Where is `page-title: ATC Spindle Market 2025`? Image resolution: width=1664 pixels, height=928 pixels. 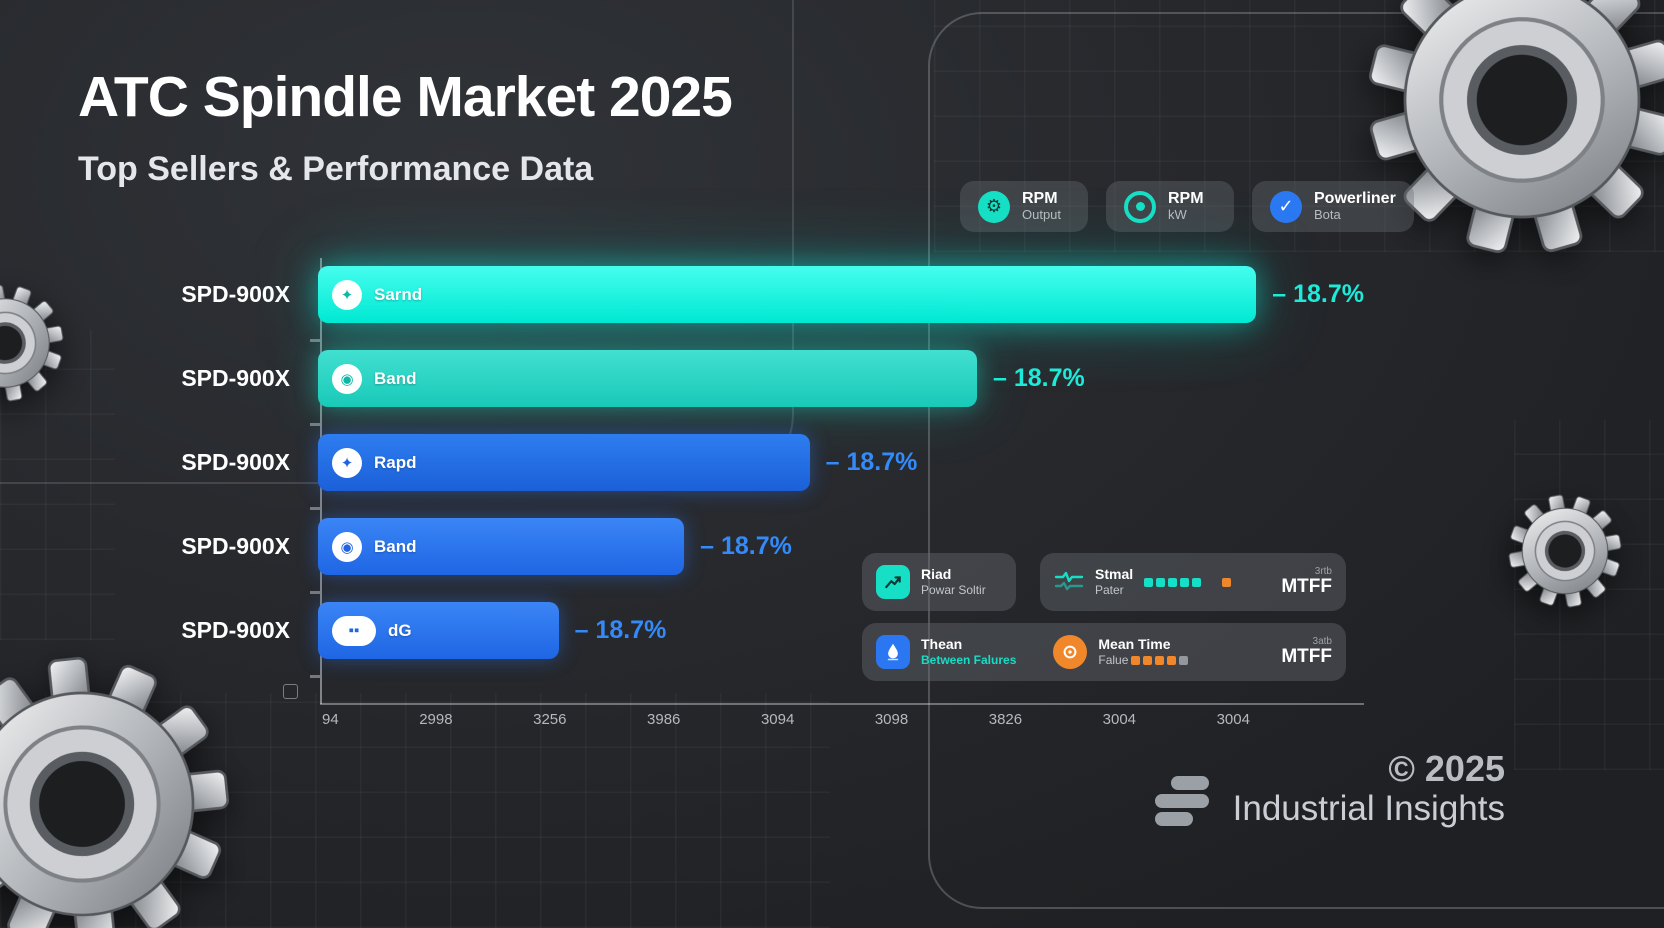
page-title: ATC Spindle Market 2025 is located at coordinates (405, 97).